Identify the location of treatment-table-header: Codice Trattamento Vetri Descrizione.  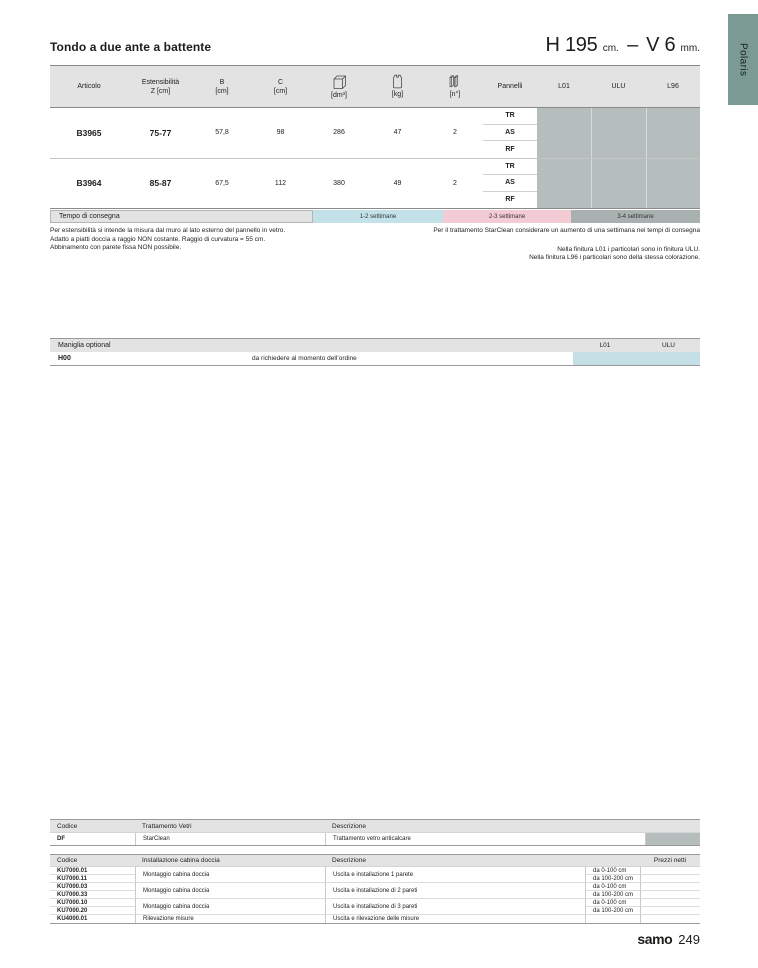
(375, 826).